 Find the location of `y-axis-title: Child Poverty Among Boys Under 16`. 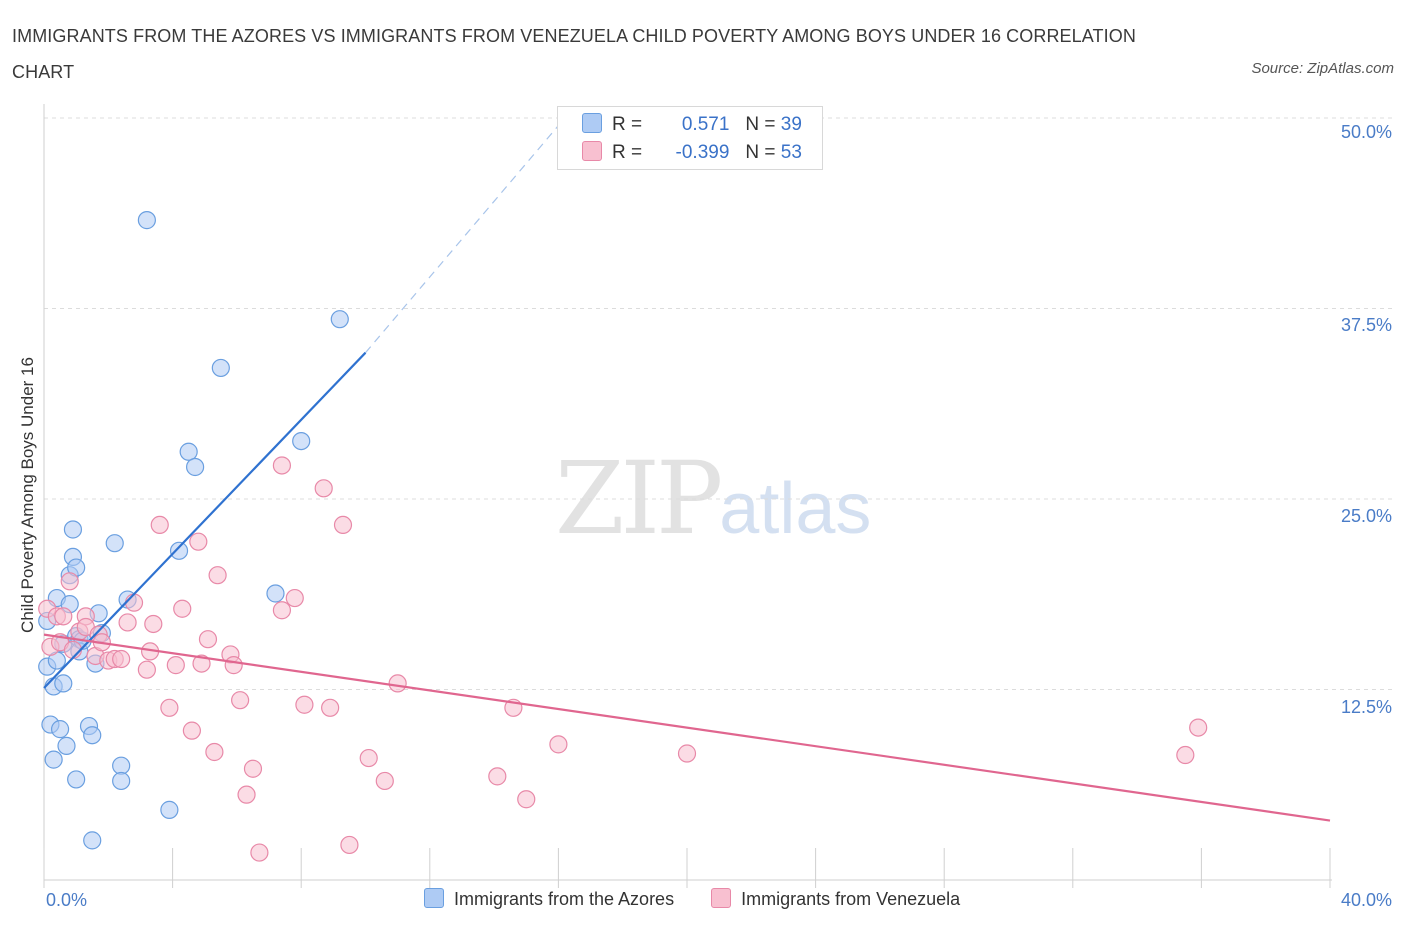

y-axis-title: Child Poverty Among Boys Under 16 is located at coordinates (27, 495).